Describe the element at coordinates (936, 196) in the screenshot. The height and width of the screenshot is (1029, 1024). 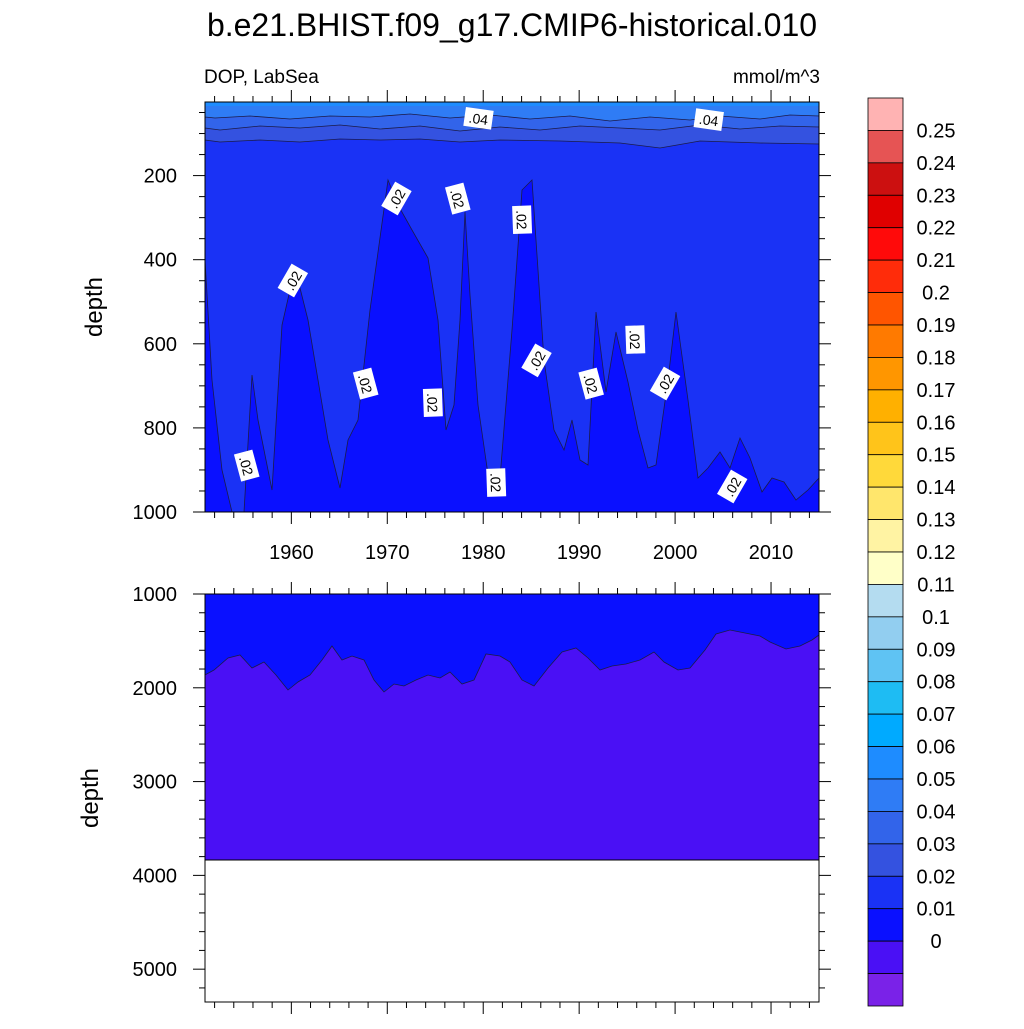
I see `colorbar-label: 0.23` at that location.